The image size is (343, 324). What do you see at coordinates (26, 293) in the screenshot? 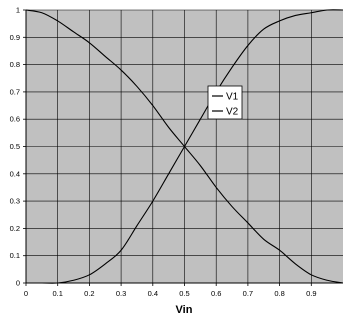
I see `x-tick-label: 0` at bounding box center [26, 293].